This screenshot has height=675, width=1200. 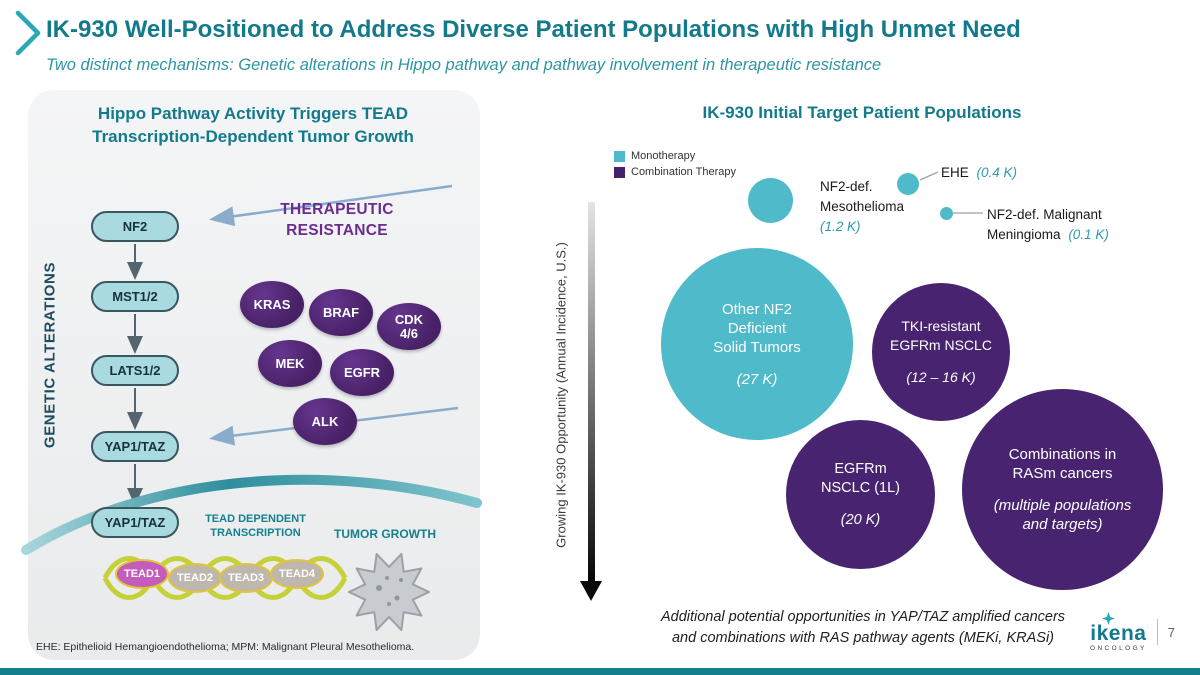 I want to click on legend-label-combination: Combination Therapy, so click(x=683, y=172).